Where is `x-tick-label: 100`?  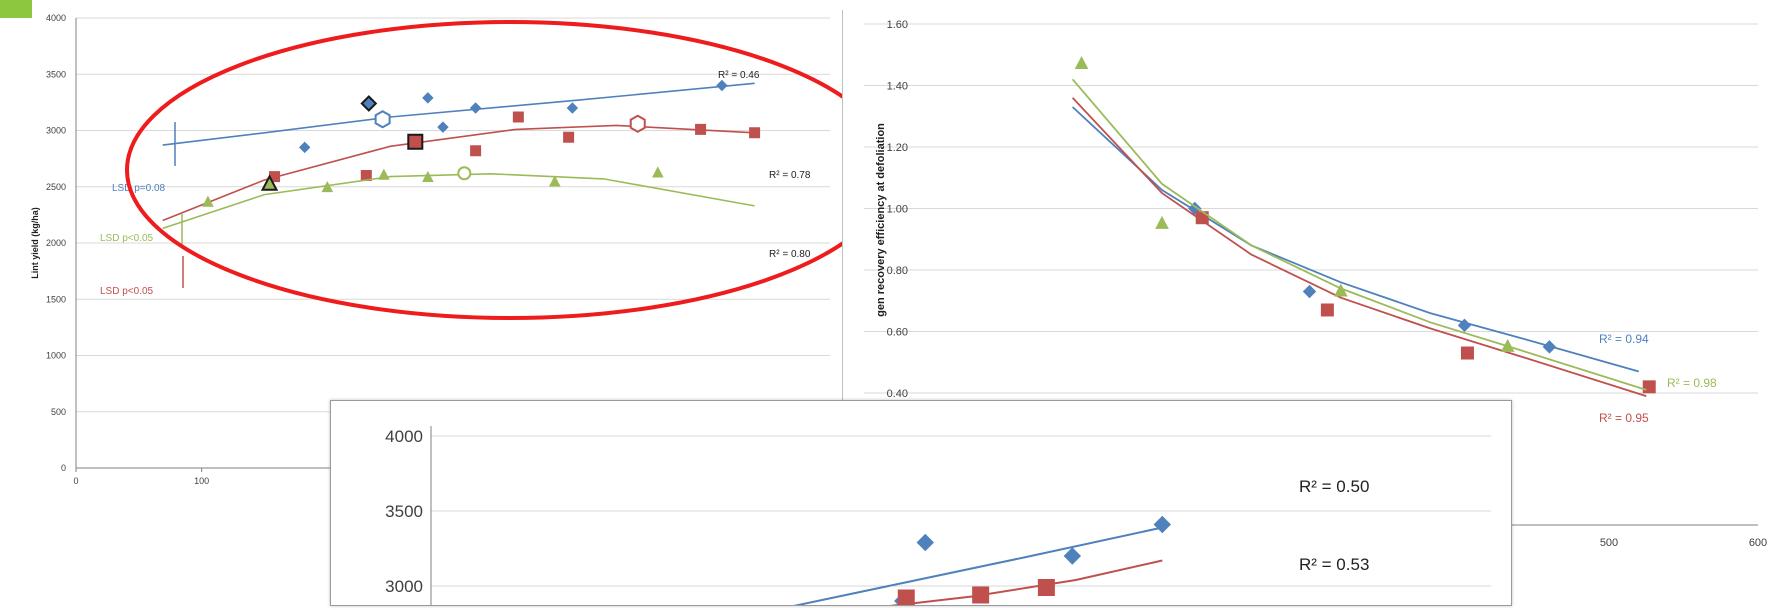 x-tick-label: 100 is located at coordinates (201, 481).